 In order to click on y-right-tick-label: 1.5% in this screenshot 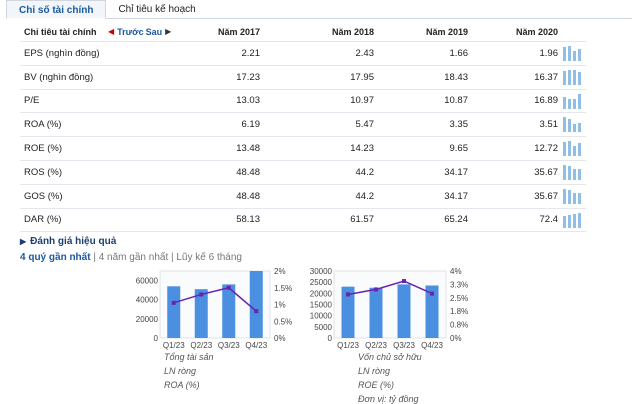, I will do `click(283, 288)`.